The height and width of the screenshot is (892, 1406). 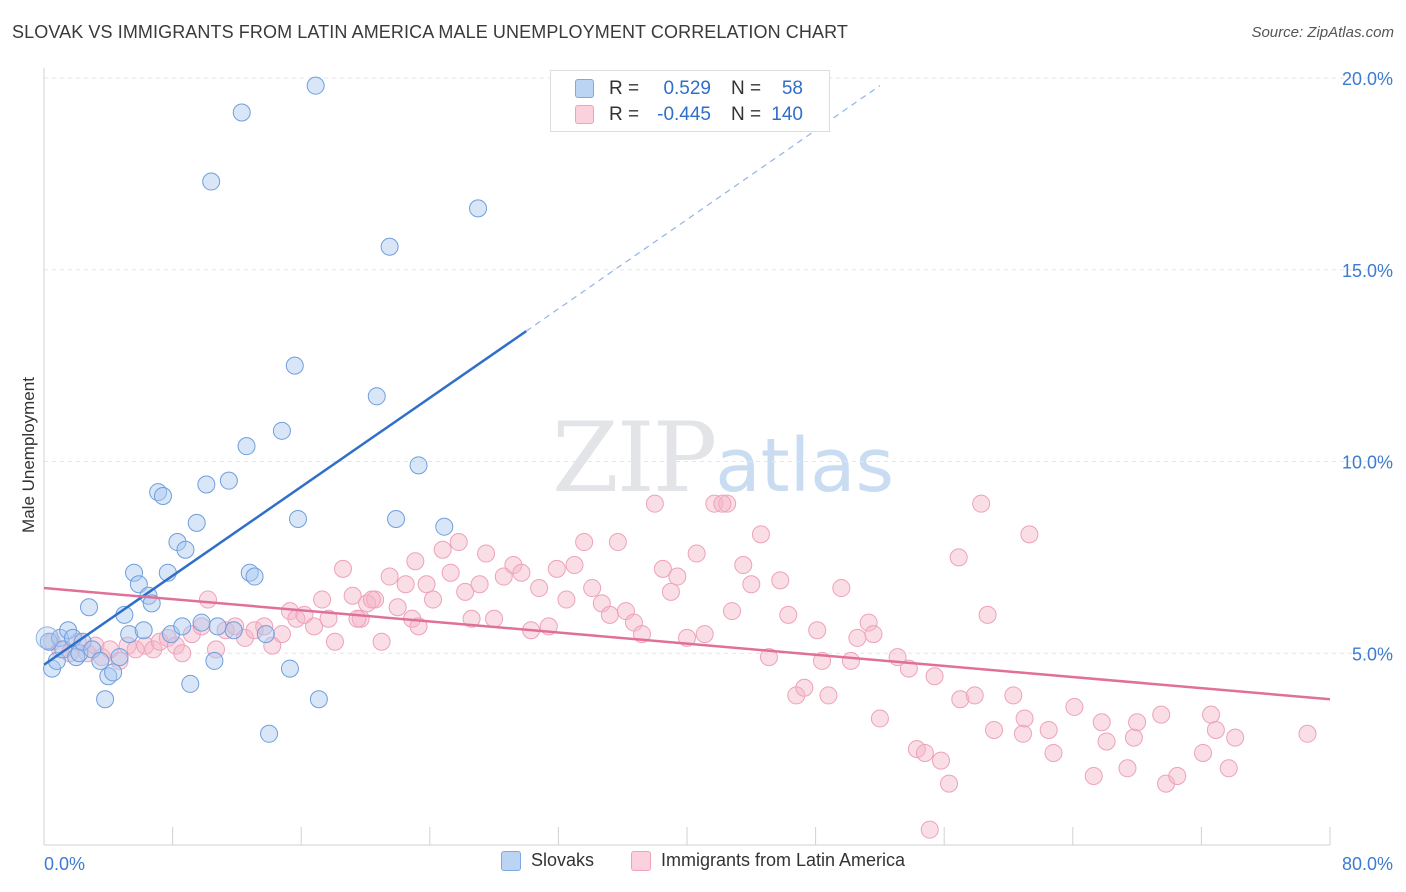 I want to click on legend-swatch-slovaks, so click(x=510, y=860).